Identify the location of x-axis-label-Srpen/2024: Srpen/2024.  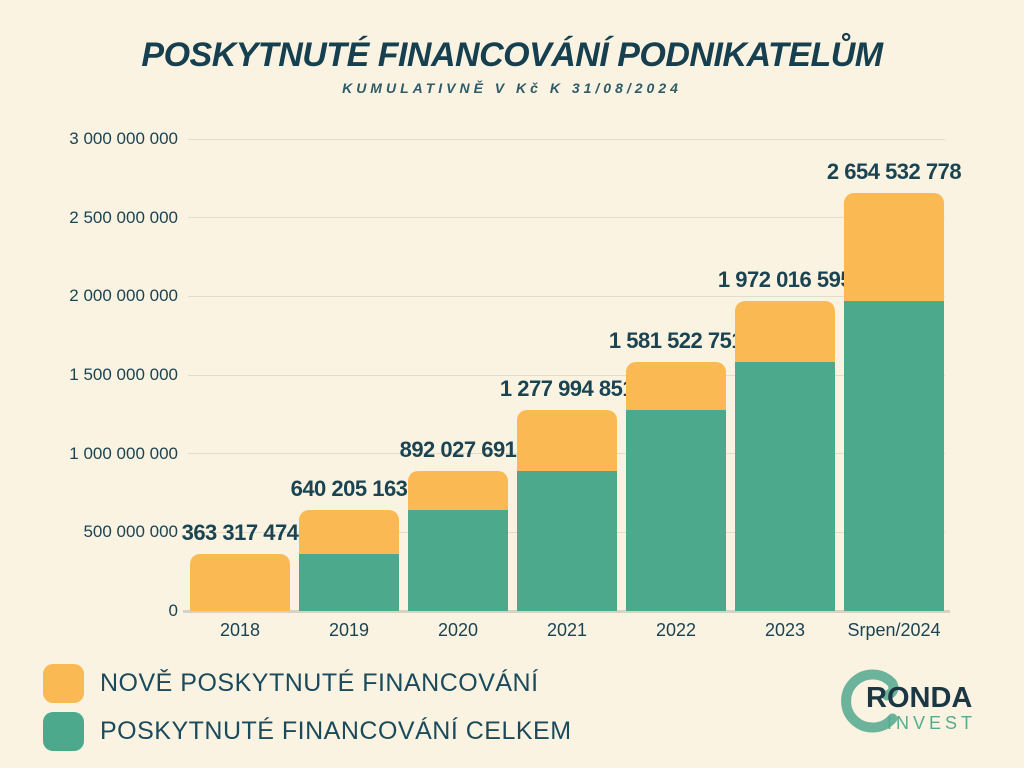
(894, 630).